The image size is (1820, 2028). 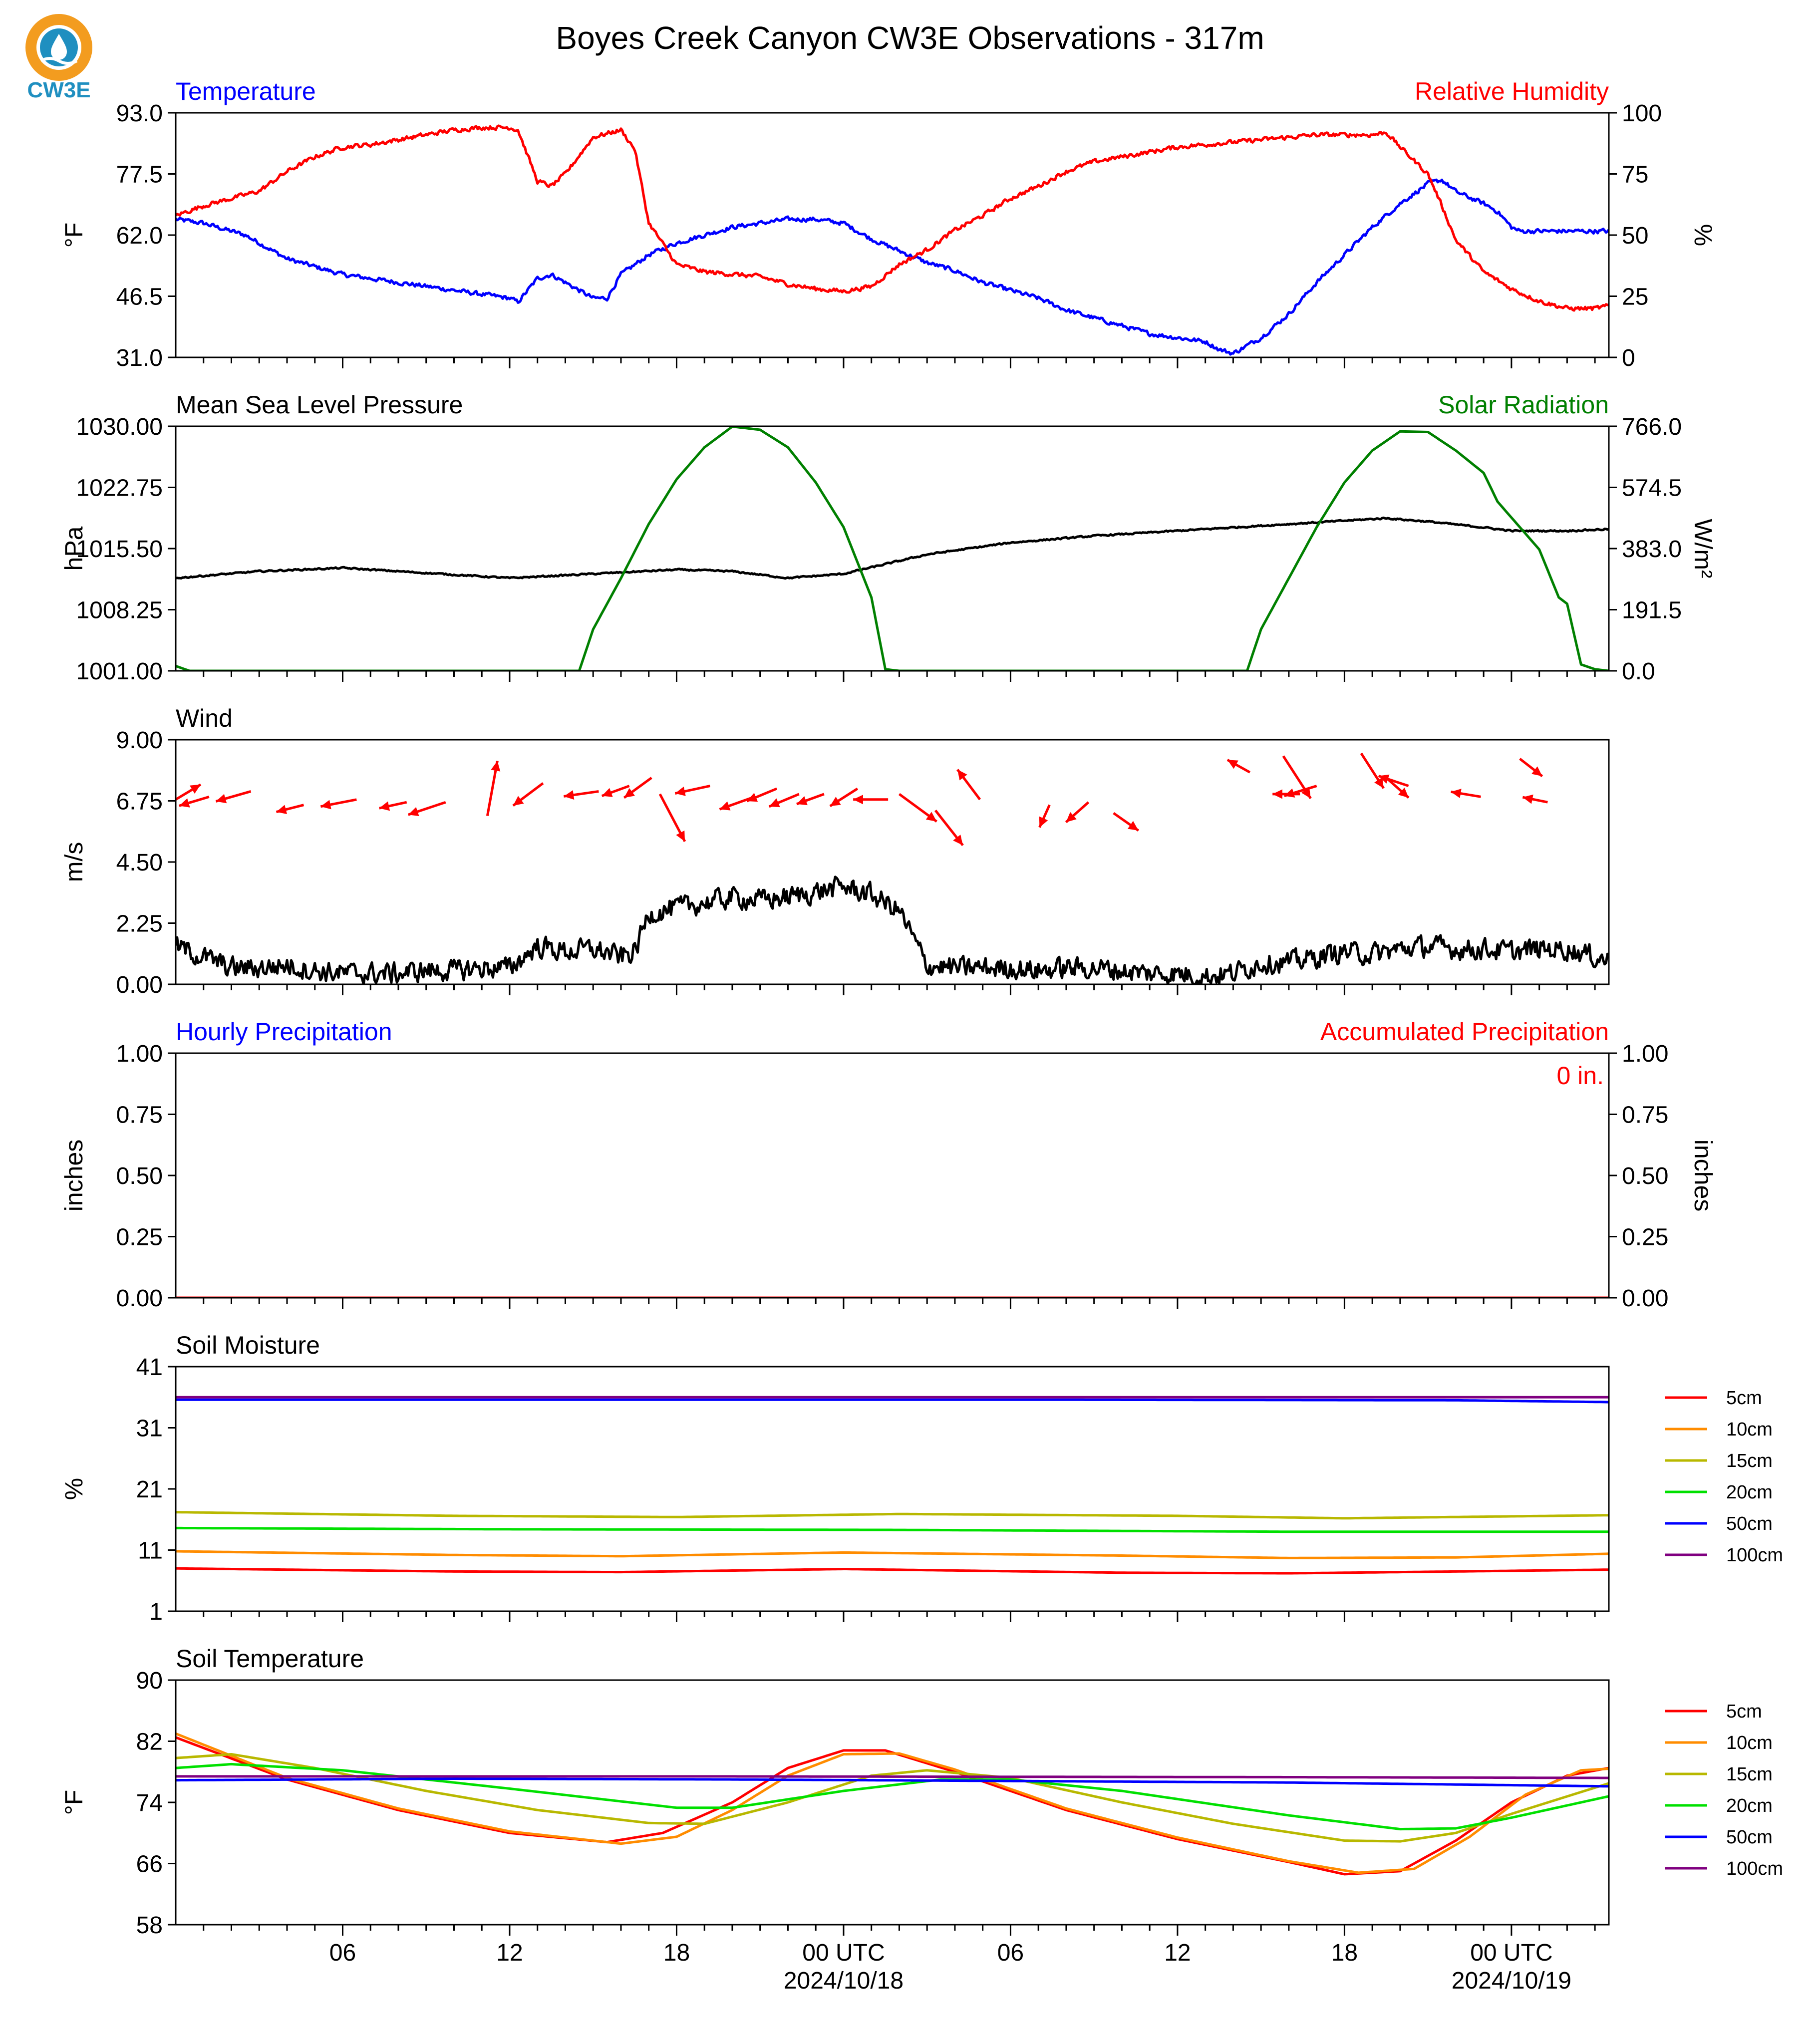 I want to click on panel-title-right: Solar Radiation, so click(x=1523, y=405).